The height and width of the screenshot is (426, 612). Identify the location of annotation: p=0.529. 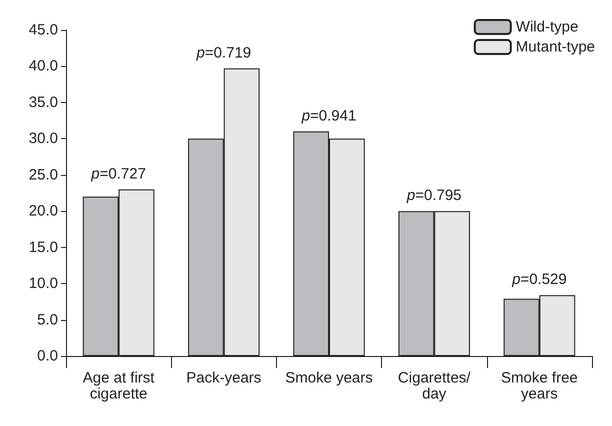
(539, 279).